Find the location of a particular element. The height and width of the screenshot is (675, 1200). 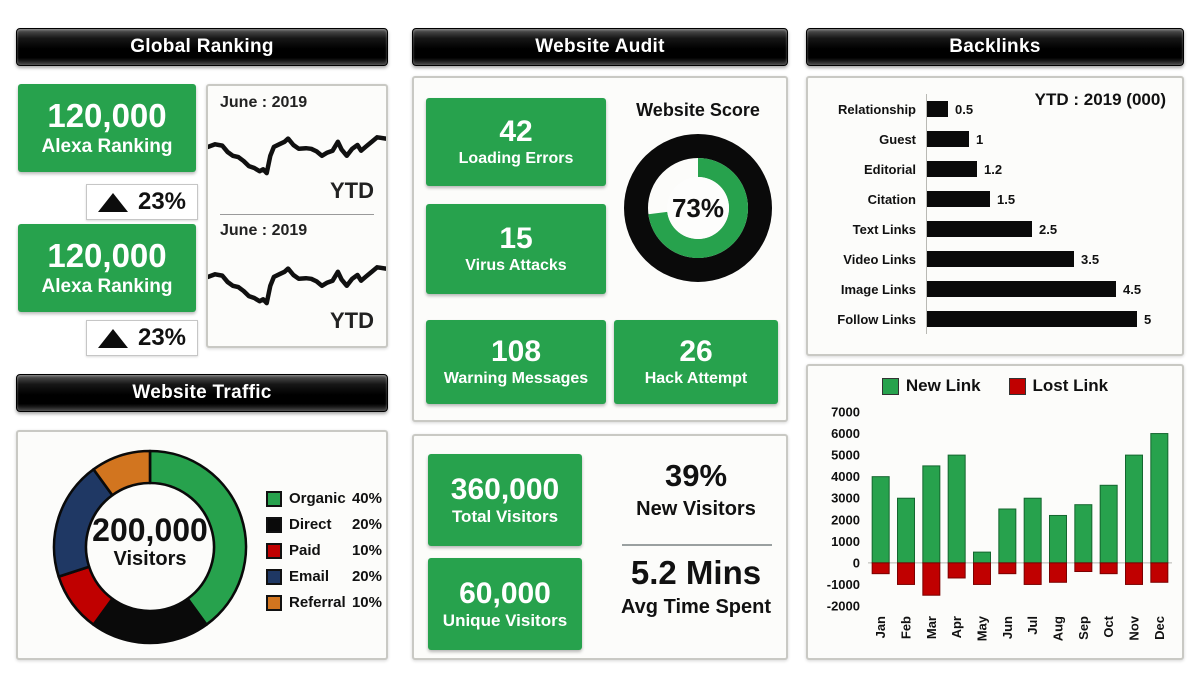

backlink-value: 2.5 is located at coordinates (1048, 229).